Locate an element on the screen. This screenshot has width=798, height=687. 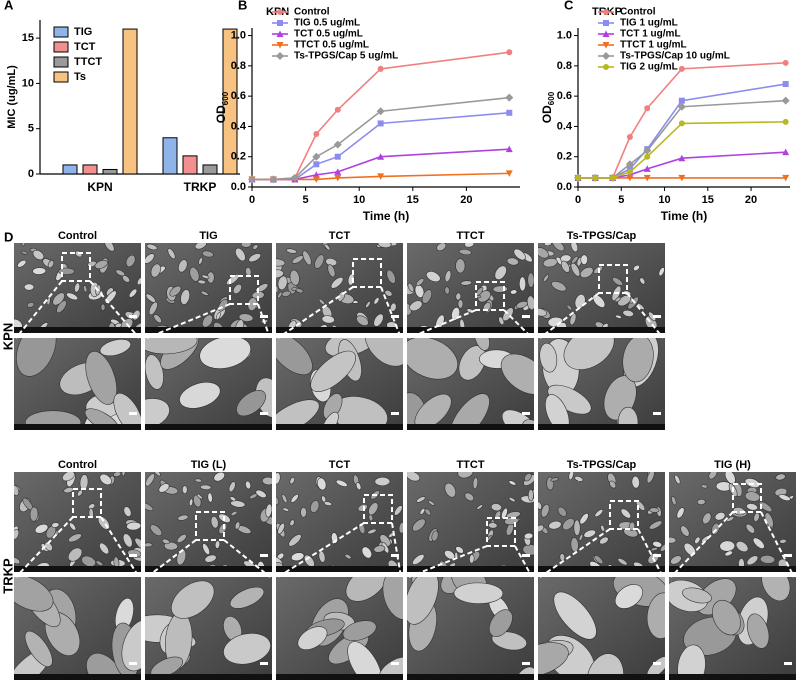
legend-label: Ts-TPGS/Cap 10 ug/mL is located at coordinates (675, 56).